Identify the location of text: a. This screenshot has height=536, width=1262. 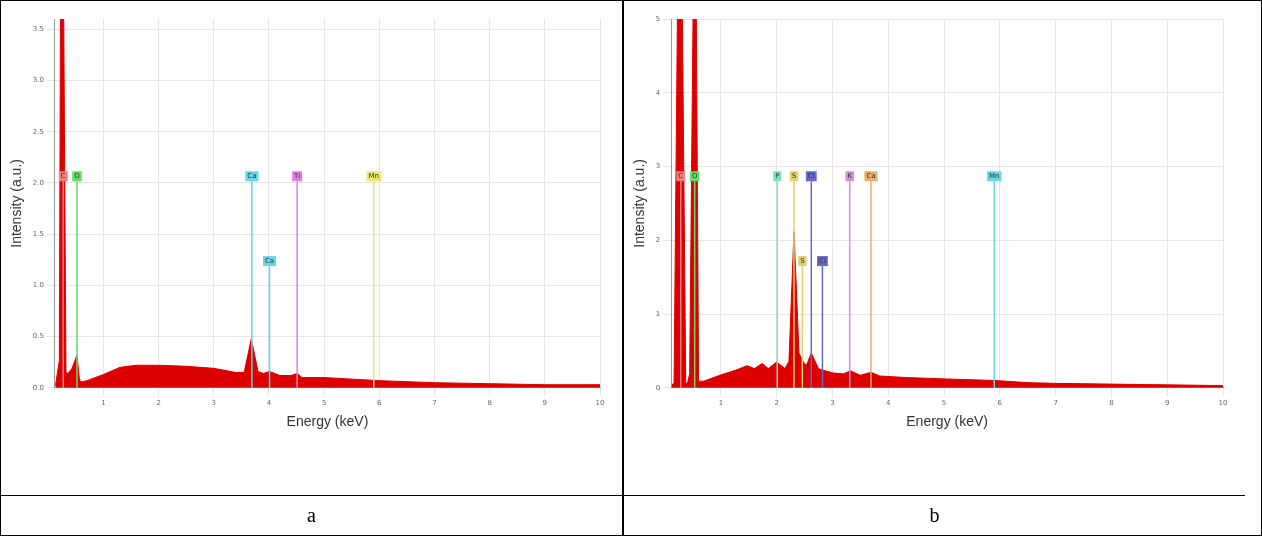
(311, 515).